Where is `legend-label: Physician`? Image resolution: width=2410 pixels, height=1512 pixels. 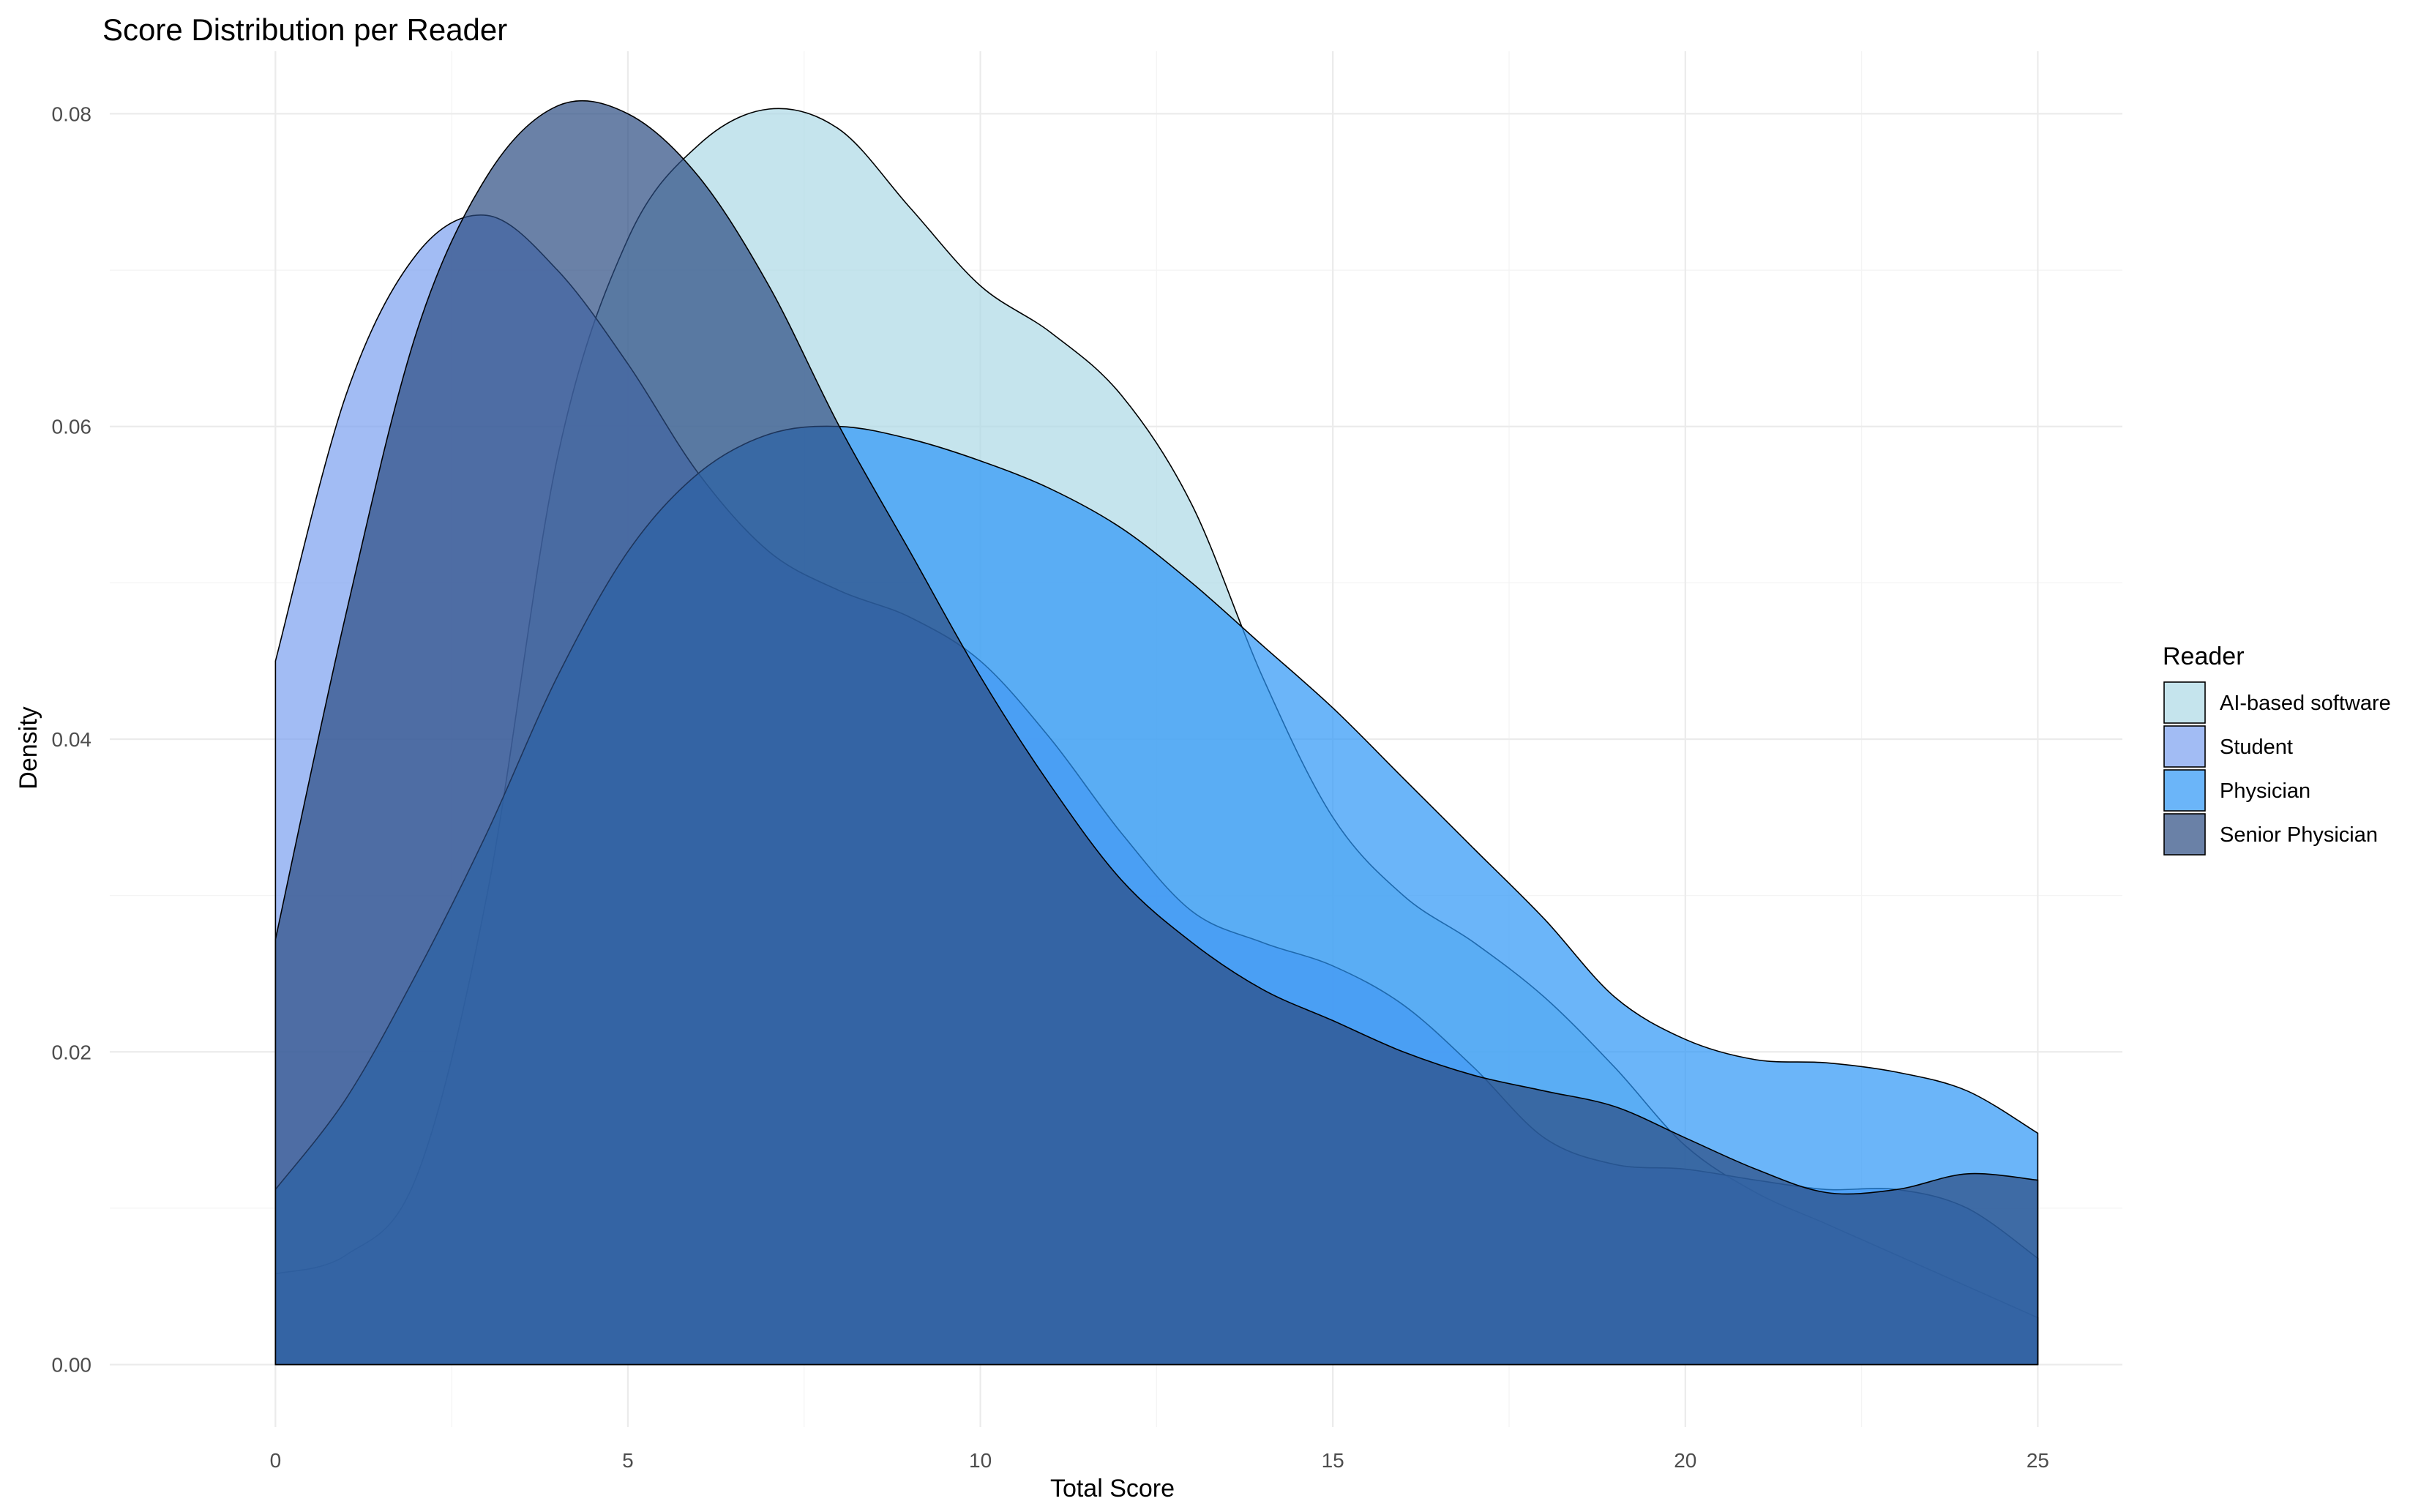
legend-label: Physician is located at coordinates (2265, 791).